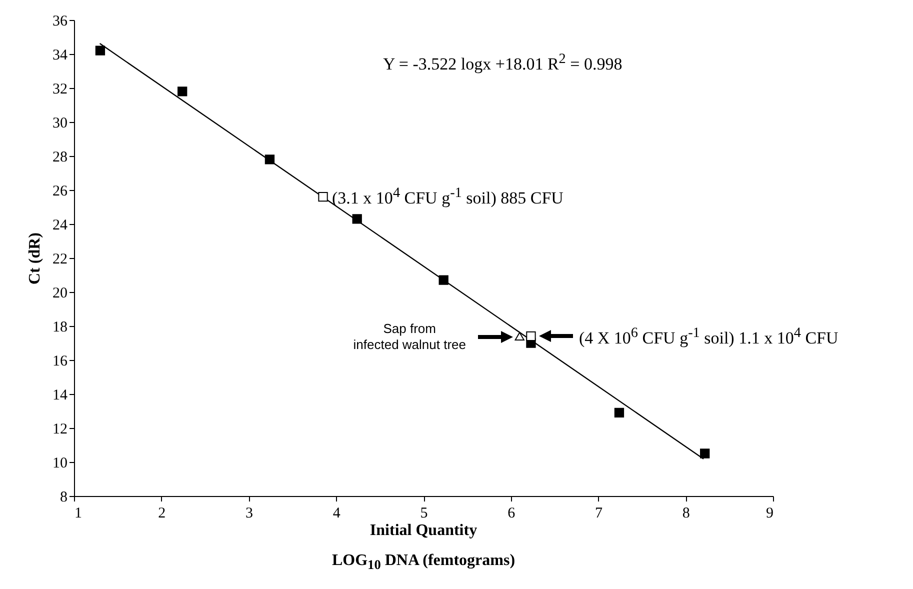  What do you see at coordinates (60, 226) in the screenshot?
I see `y-tick-label: 24` at bounding box center [60, 226].